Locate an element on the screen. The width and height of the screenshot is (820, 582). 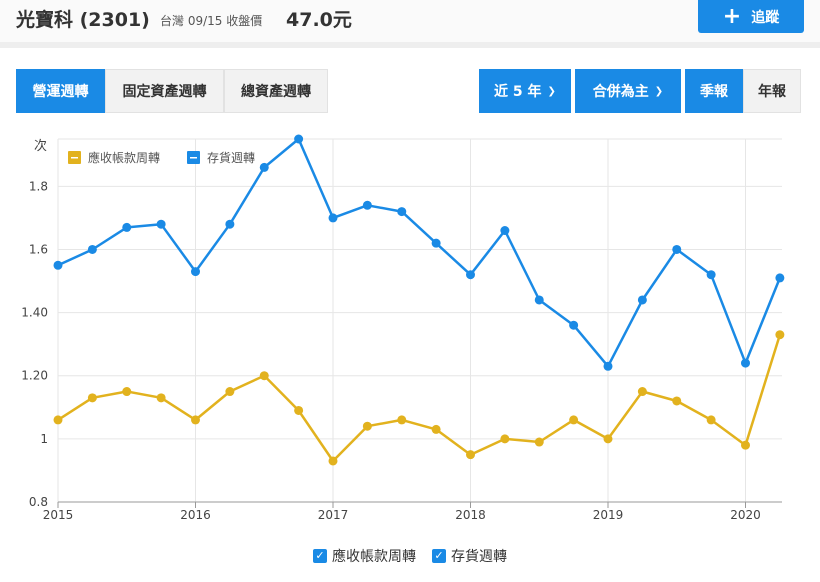
consolidation-dropdown: 合併為主 ❯ is located at coordinates (628, 91).